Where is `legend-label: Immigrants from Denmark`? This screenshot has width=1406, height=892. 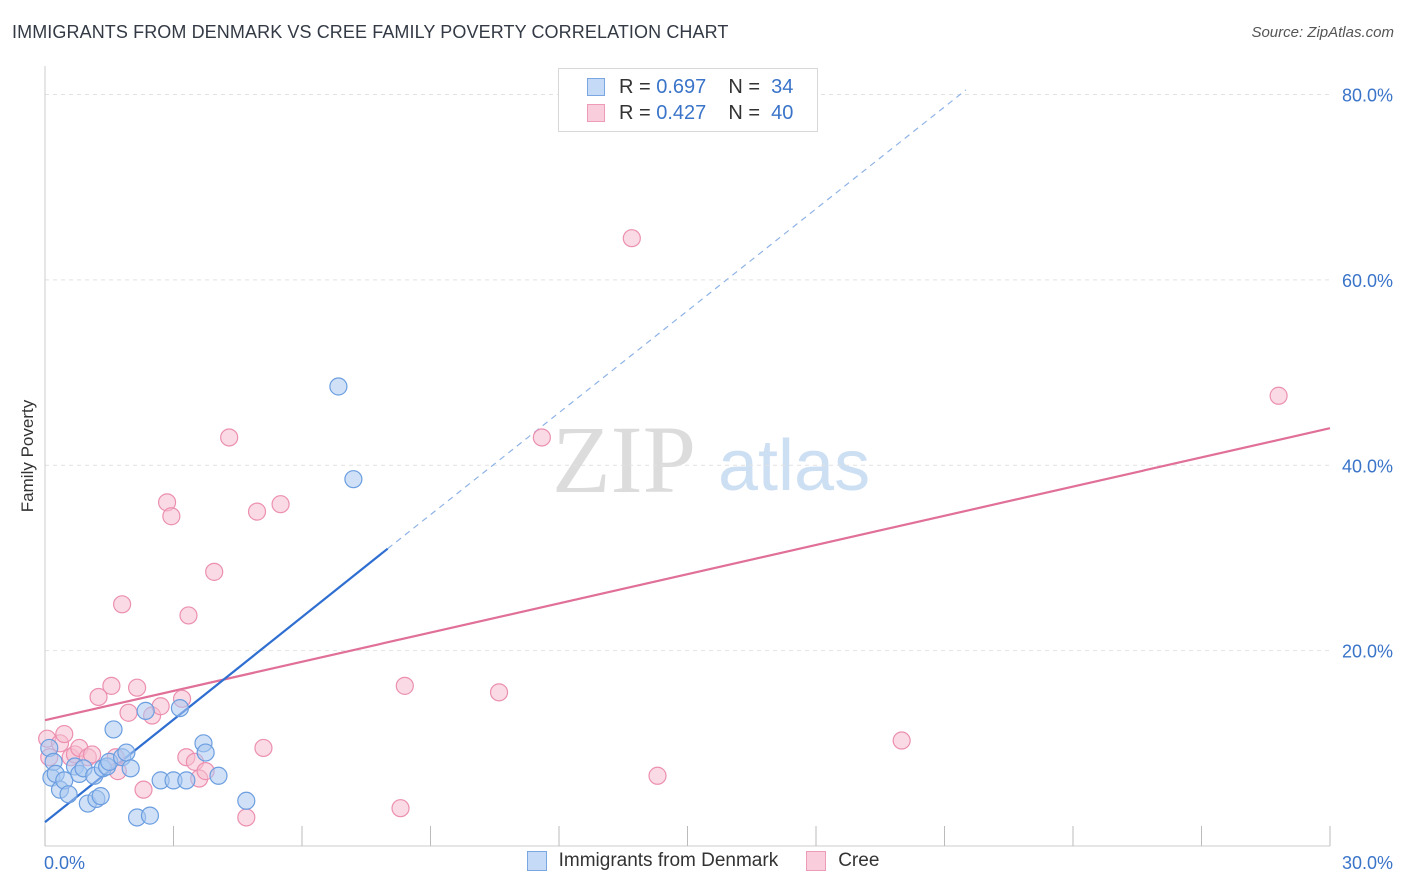
legend-label: Immigrants from Denmark is located at coordinates (668, 860).